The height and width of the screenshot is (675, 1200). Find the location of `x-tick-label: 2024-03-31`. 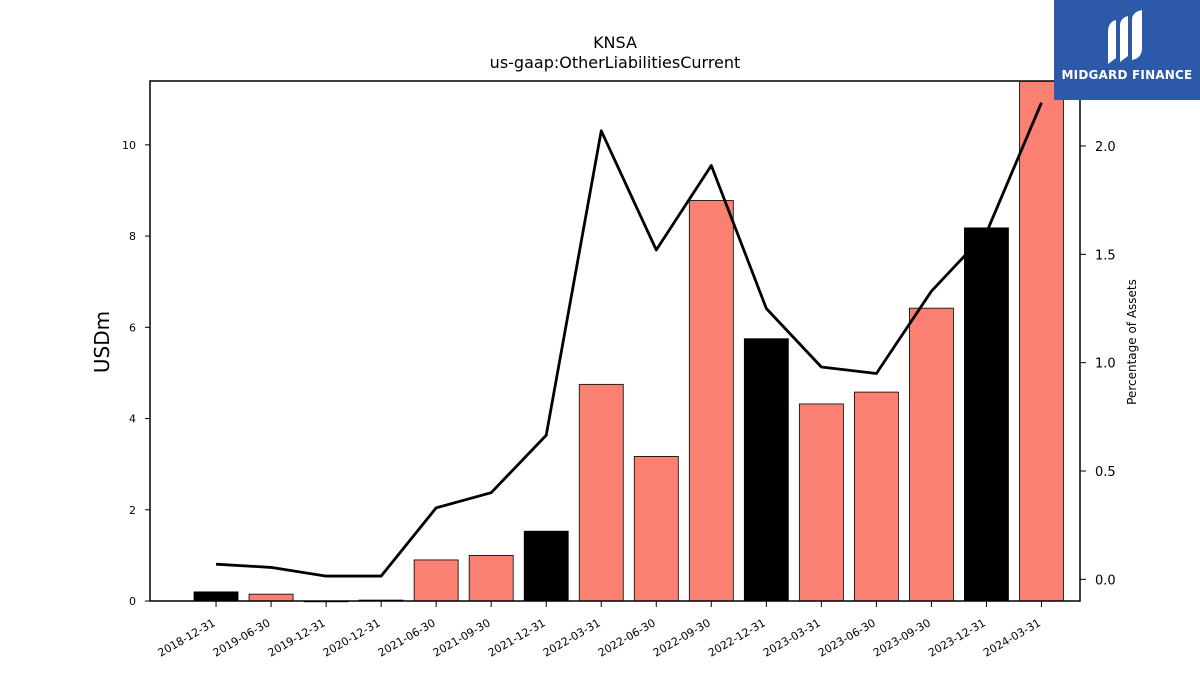

x-tick-label: 2024-03-31 is located at coordinates (1012, 637).